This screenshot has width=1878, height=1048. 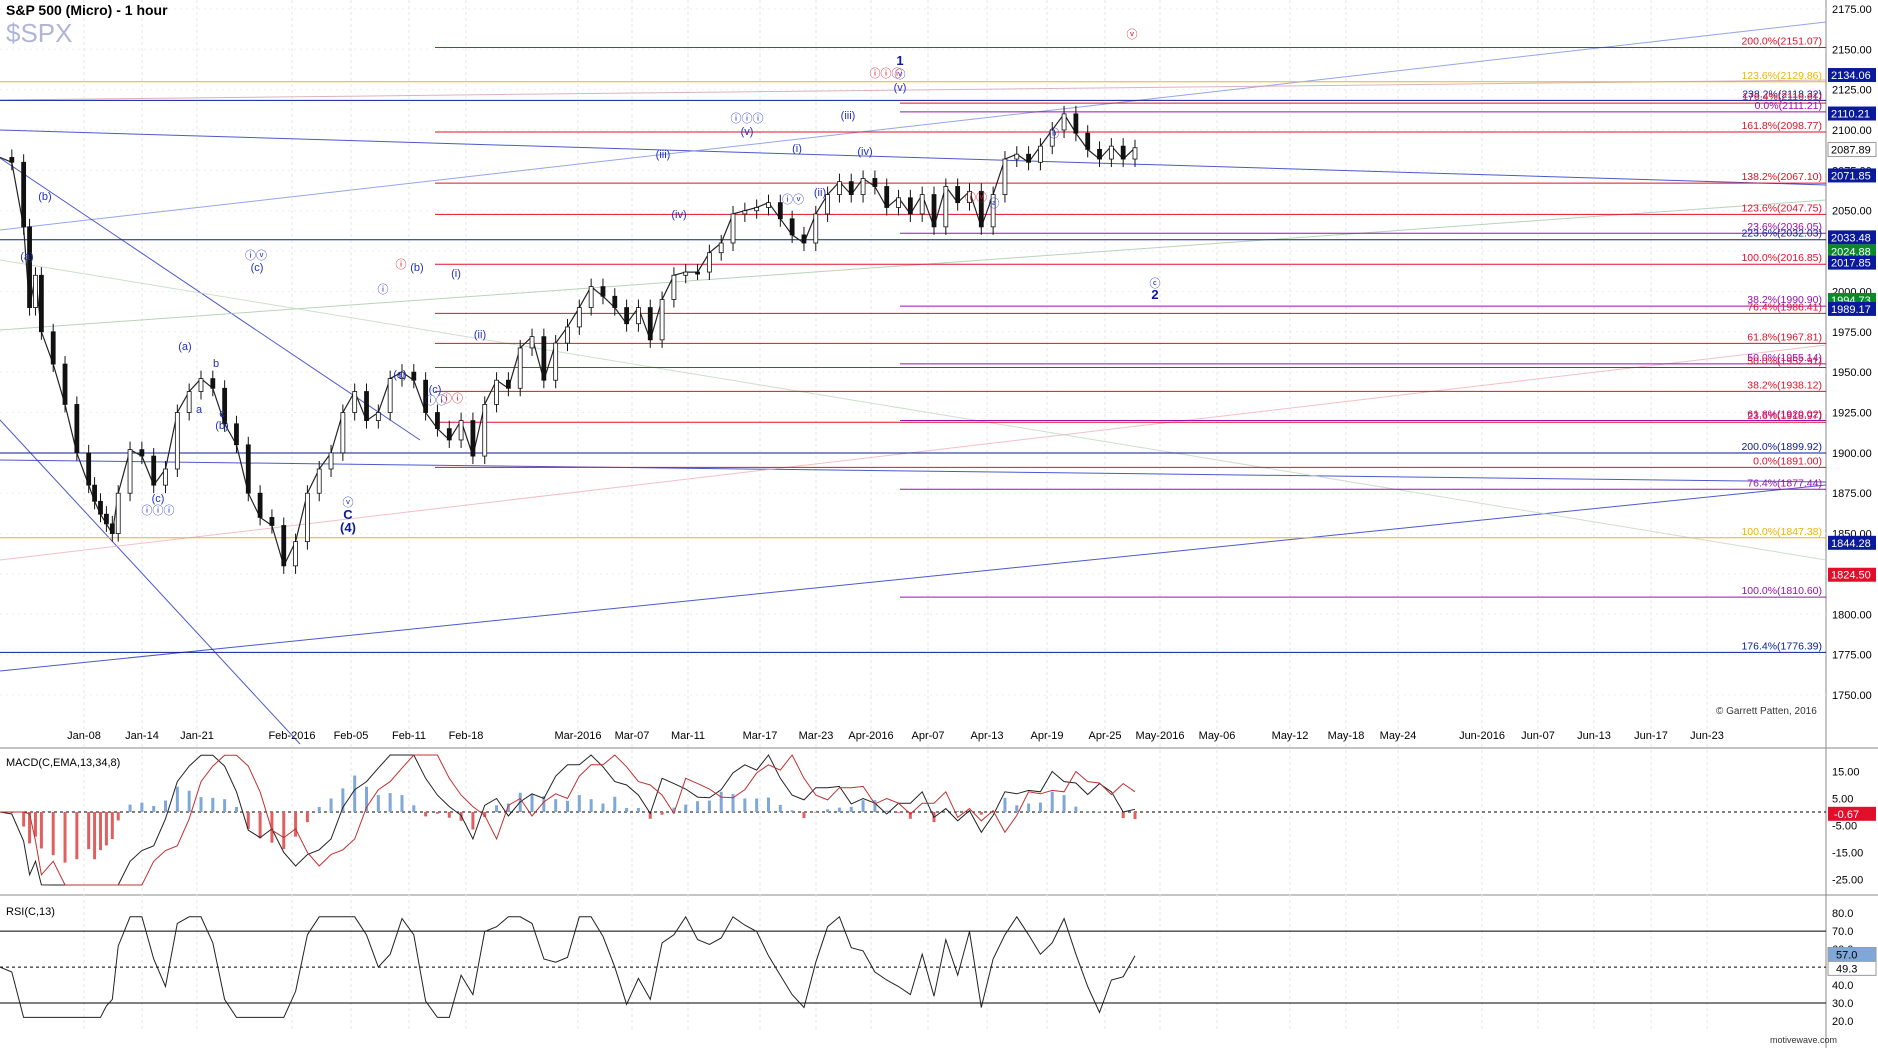 What do you see at coordinates (1782, 97) in the screenshot?
I see `fib-label: 176.4%(2116.61)` at bounding box center [1782, 97].